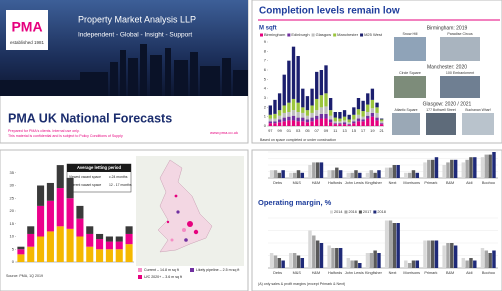 The height and width of the screenshot is (291, 502). I want to click on photo-heading: Birmingham: 2019, so click(447, 28).